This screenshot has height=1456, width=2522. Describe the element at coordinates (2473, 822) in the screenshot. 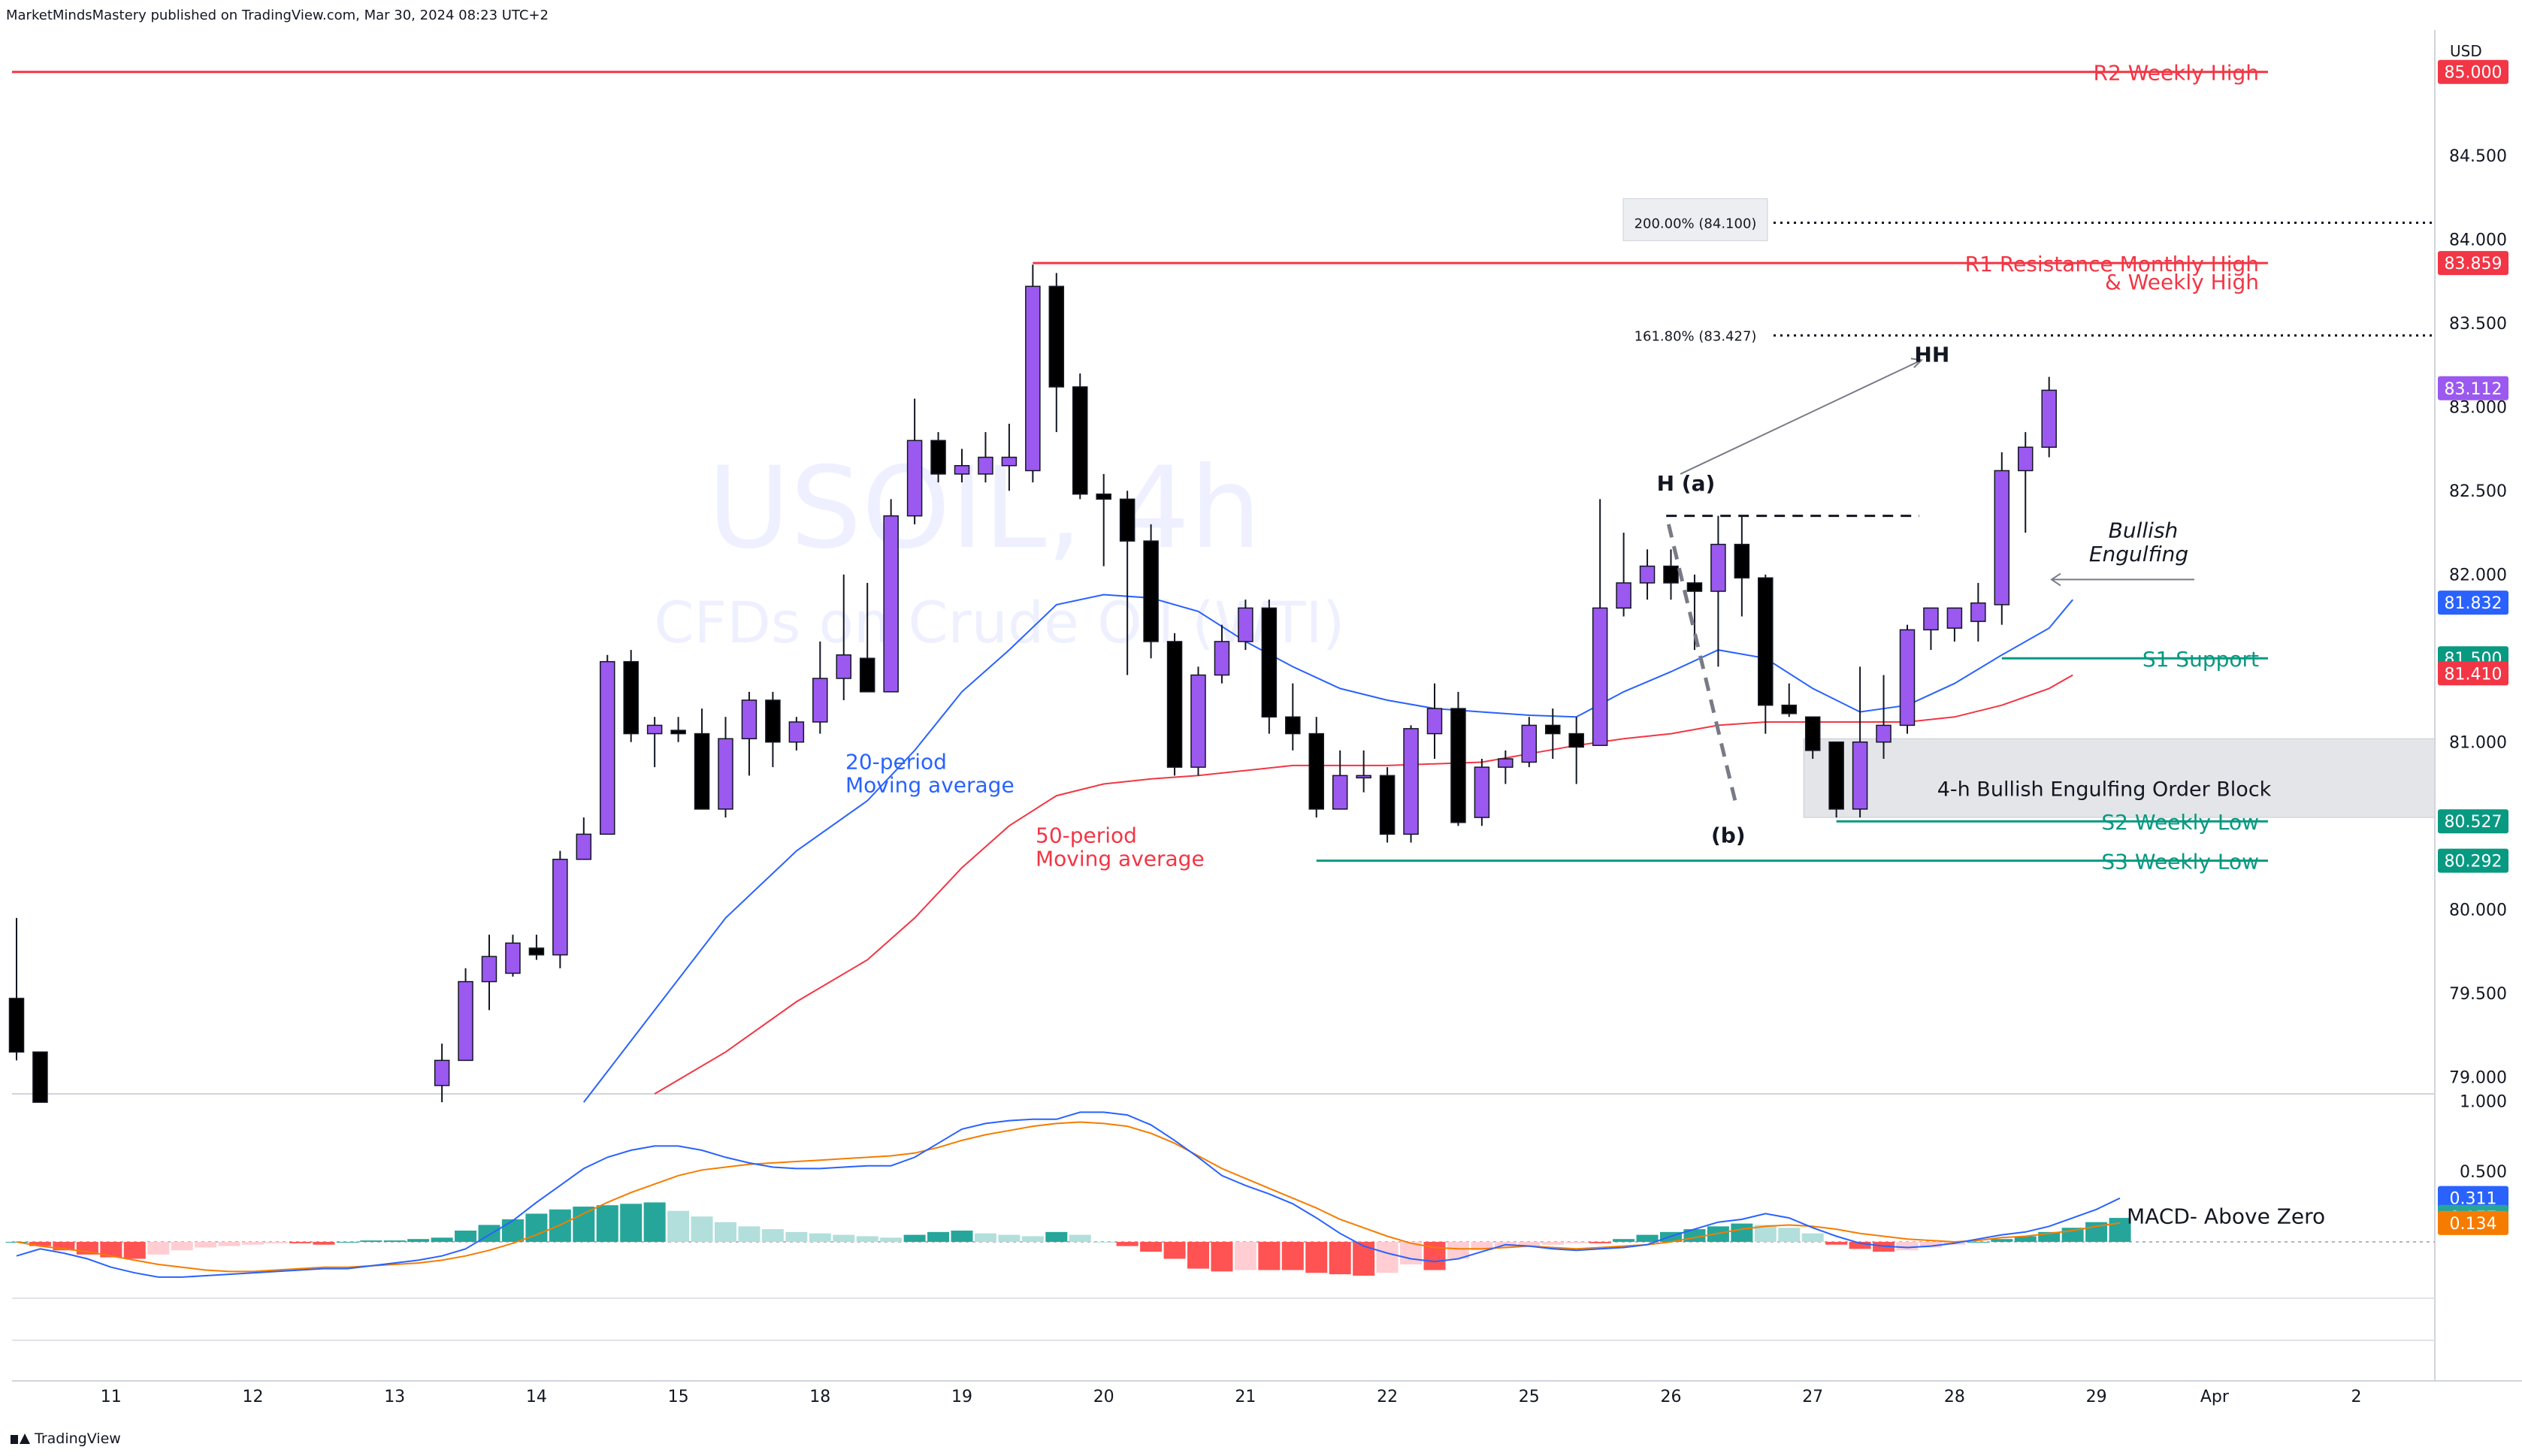

I see `s2-weekly-low-price-tag: 80.527` at that location.